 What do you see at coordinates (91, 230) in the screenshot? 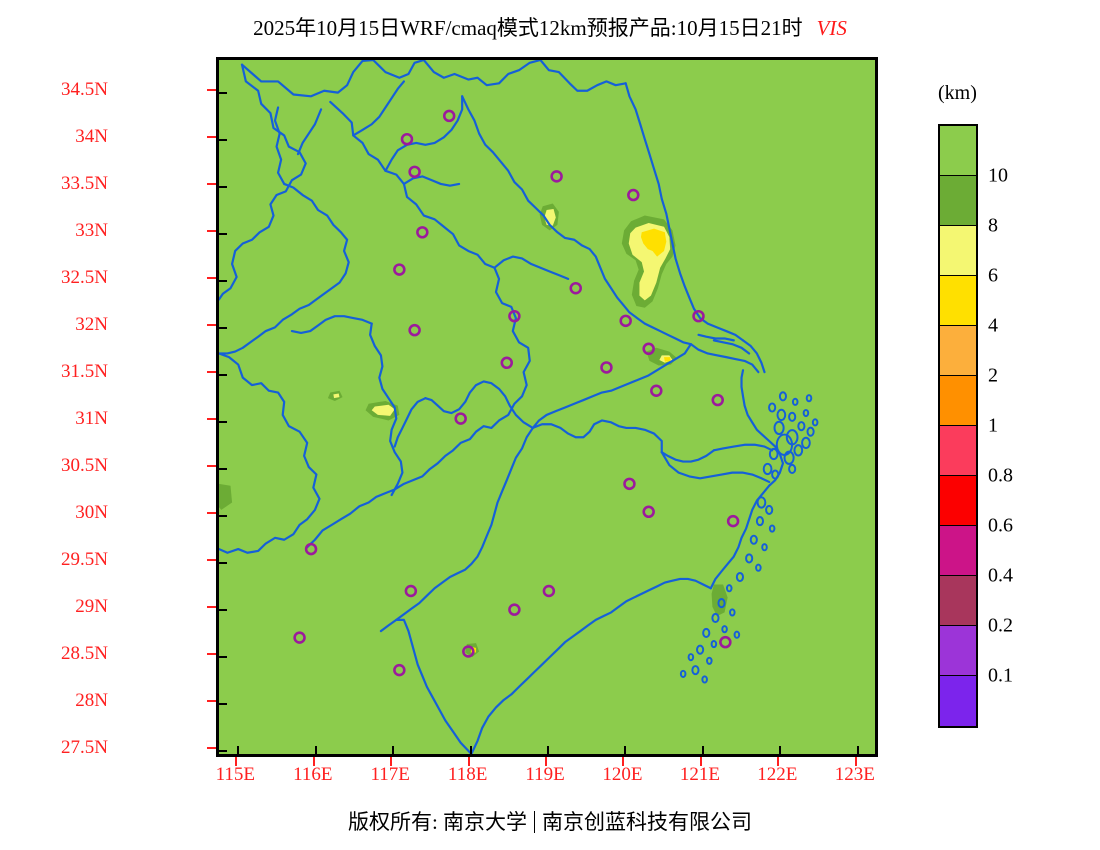
I see `lat-tick-label: 33N` at bounding box center [91, 230].